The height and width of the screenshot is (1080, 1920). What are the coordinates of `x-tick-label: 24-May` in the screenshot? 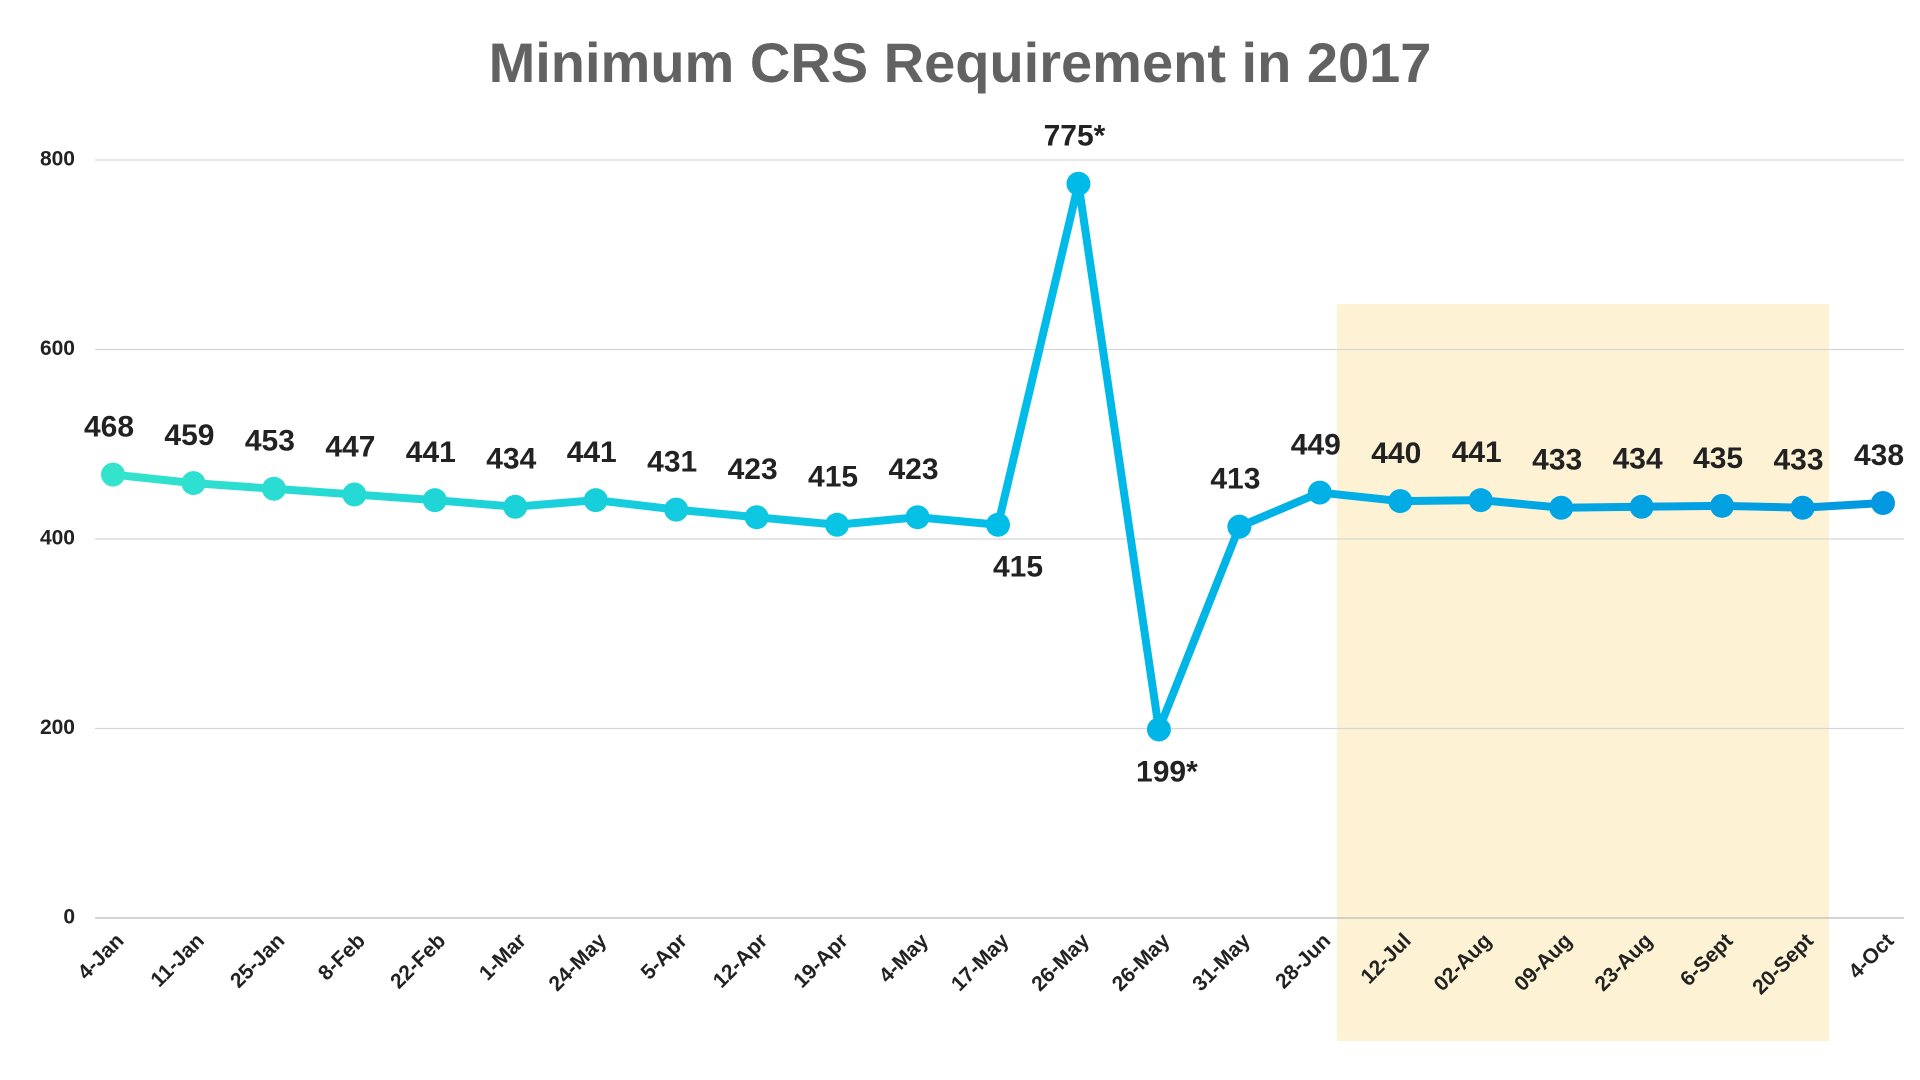 It's located at (578, 962).